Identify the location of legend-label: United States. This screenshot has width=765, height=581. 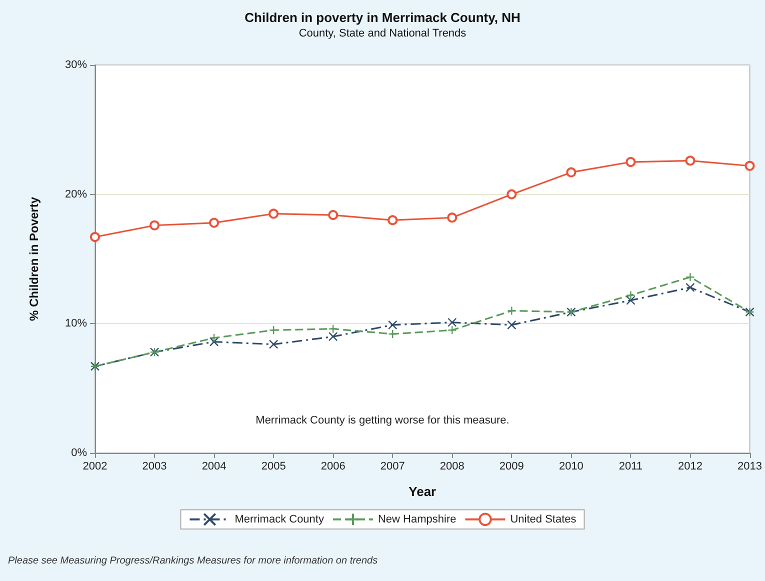
(543, 519).